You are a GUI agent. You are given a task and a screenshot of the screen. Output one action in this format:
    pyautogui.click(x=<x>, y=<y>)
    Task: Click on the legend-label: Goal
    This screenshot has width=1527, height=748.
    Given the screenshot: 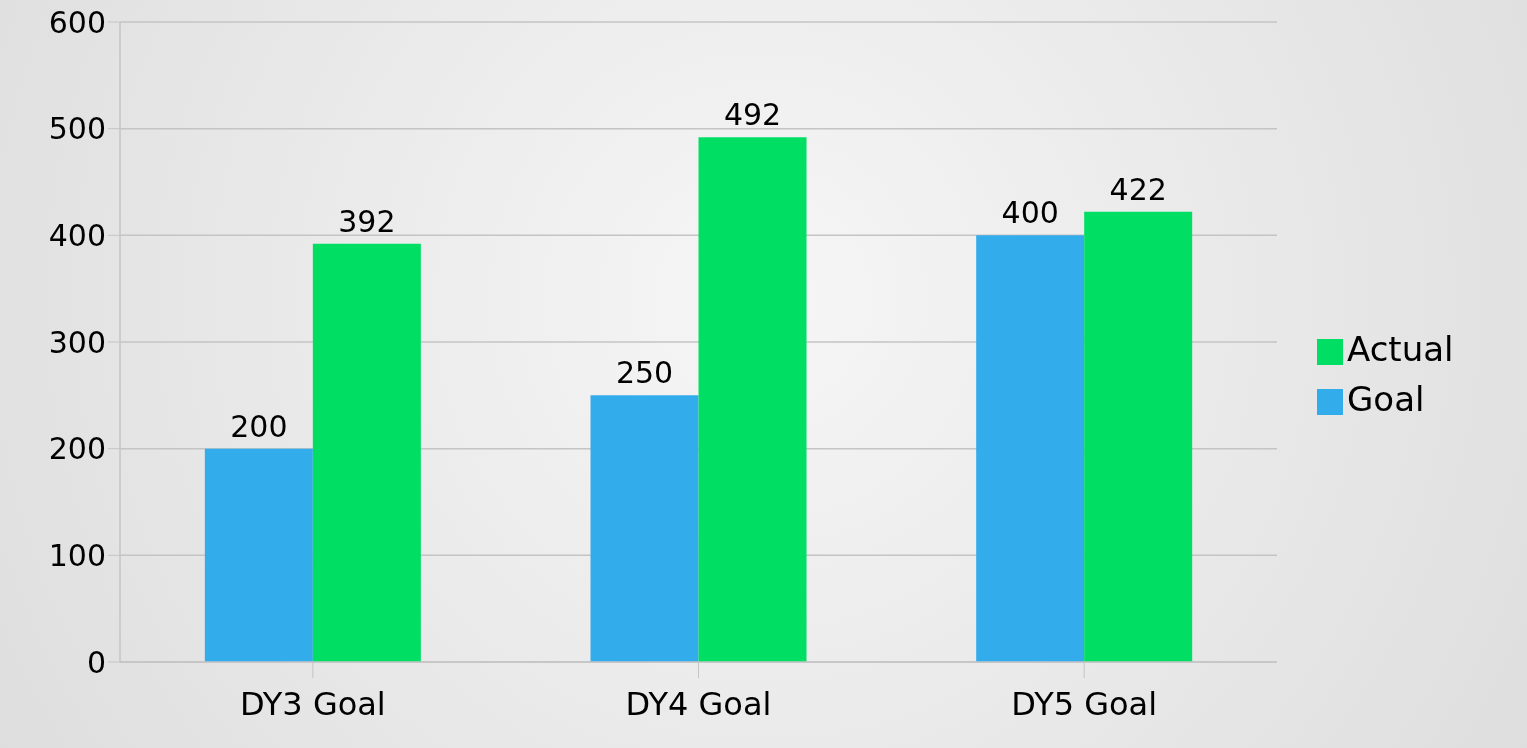 What is the action you would take?
    pyautogui.click(x=1386, y=399)
    